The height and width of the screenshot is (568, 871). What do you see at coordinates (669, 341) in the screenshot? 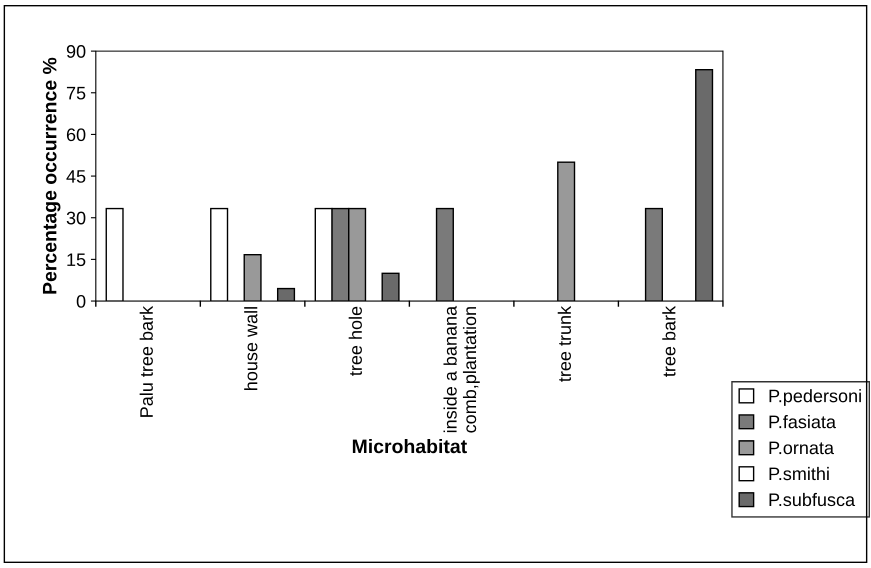
I see `x-tick-label: tree bark` at bounding box center [669, 341].